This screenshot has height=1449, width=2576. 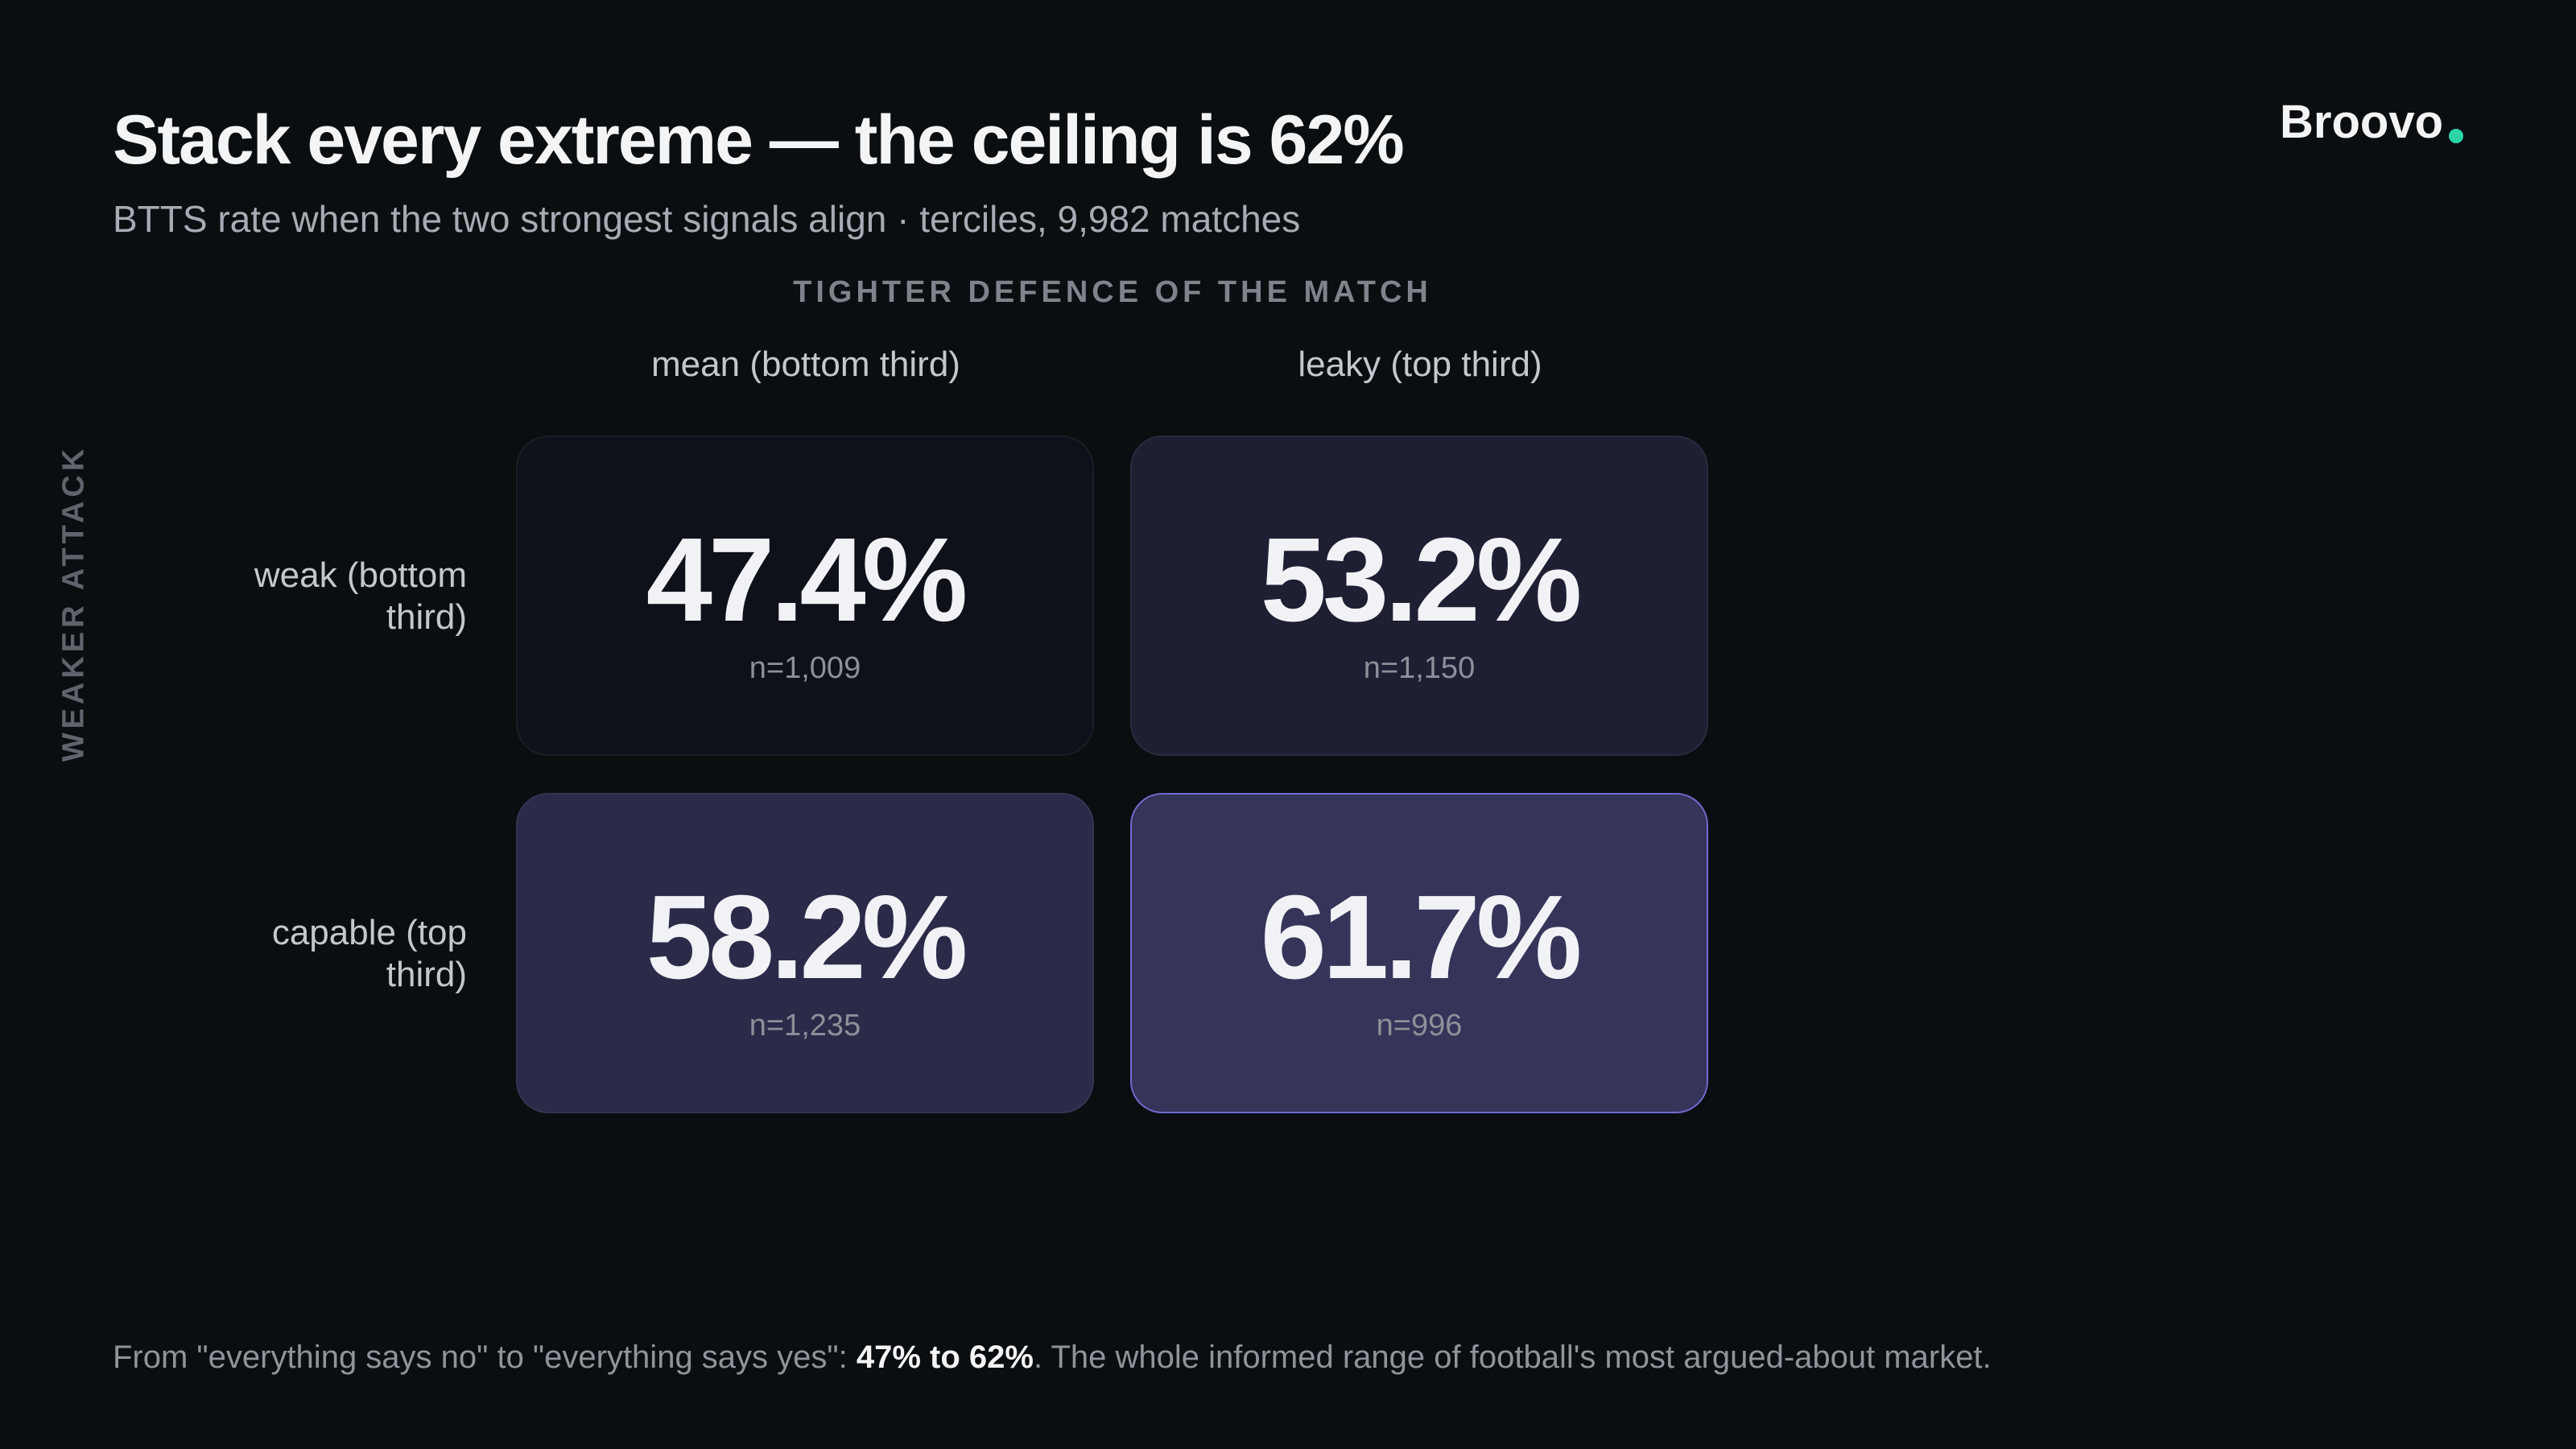 What do you see at coordinates (805, 1025) in the screenshot?
I see `sample-size: n=1,235` at bounding box center [805, 1025].